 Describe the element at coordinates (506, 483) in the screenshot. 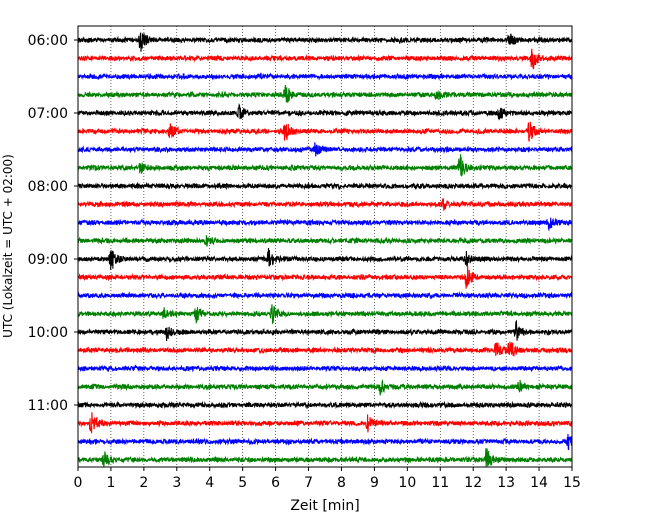

I see `x-tick-label: 13` at that location.